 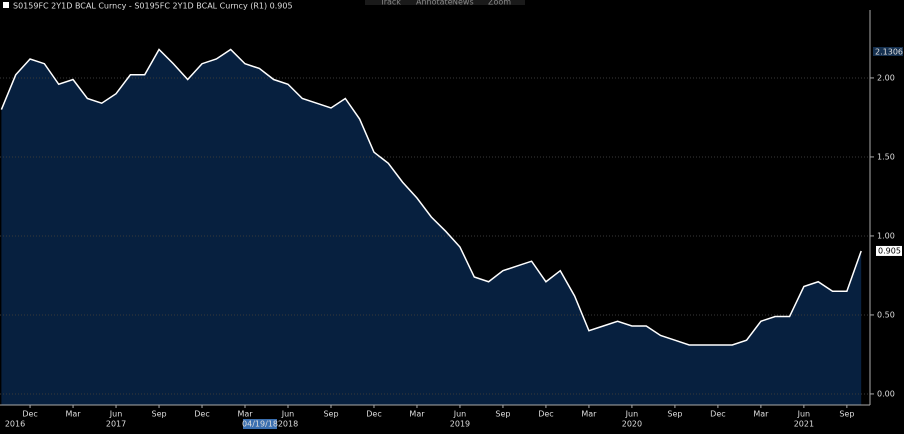 I want to click on menu-bar, so click(x=445, y=2).